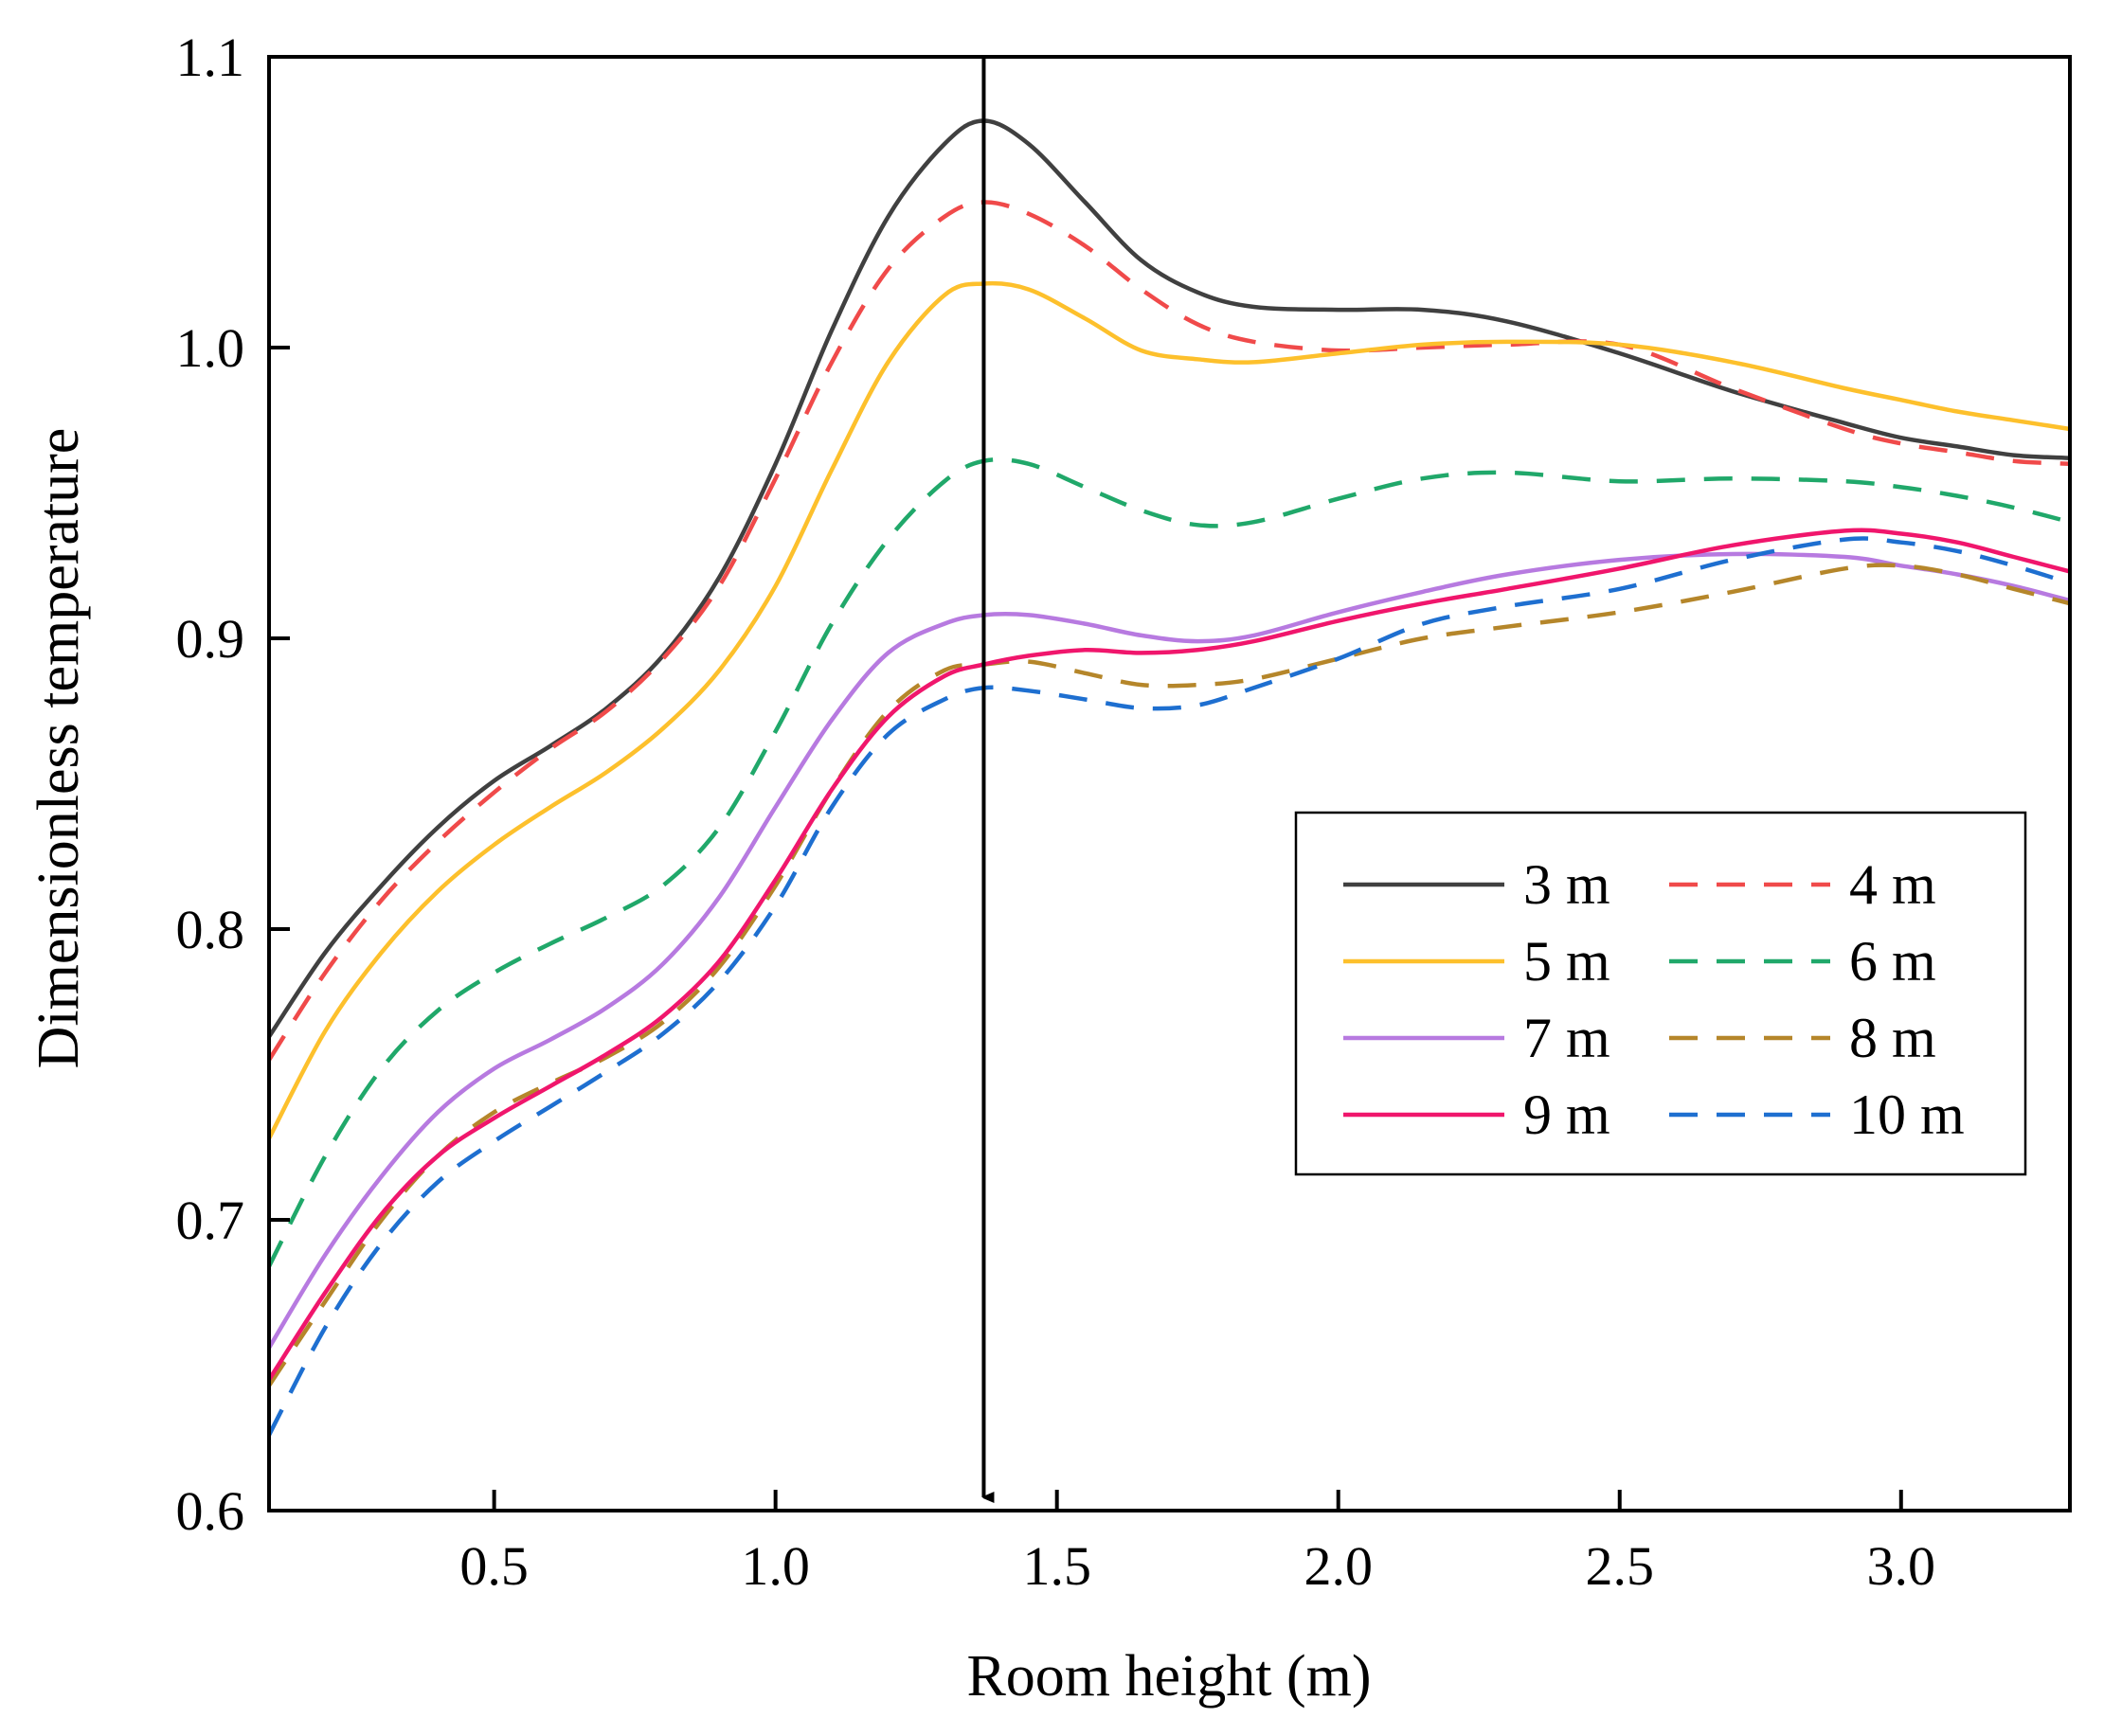 Image resolution: width=2104 pixels, height=1736 pixels. I want to click on x-tick-label: 1.0, so click(775, 1566).